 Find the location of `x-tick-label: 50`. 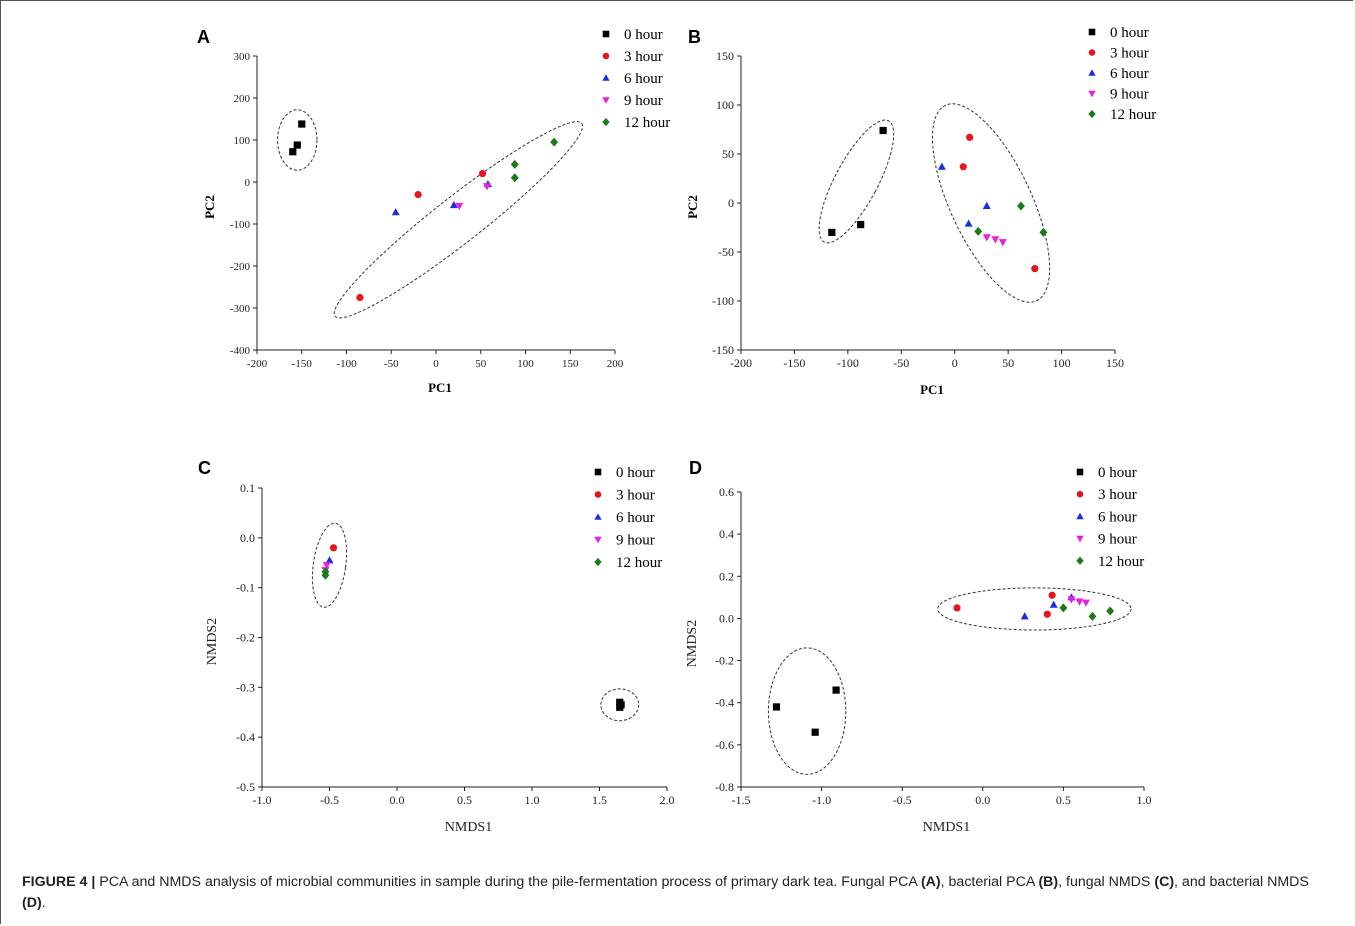

x-tick-label: 50 is located at coordinates (481, 364).